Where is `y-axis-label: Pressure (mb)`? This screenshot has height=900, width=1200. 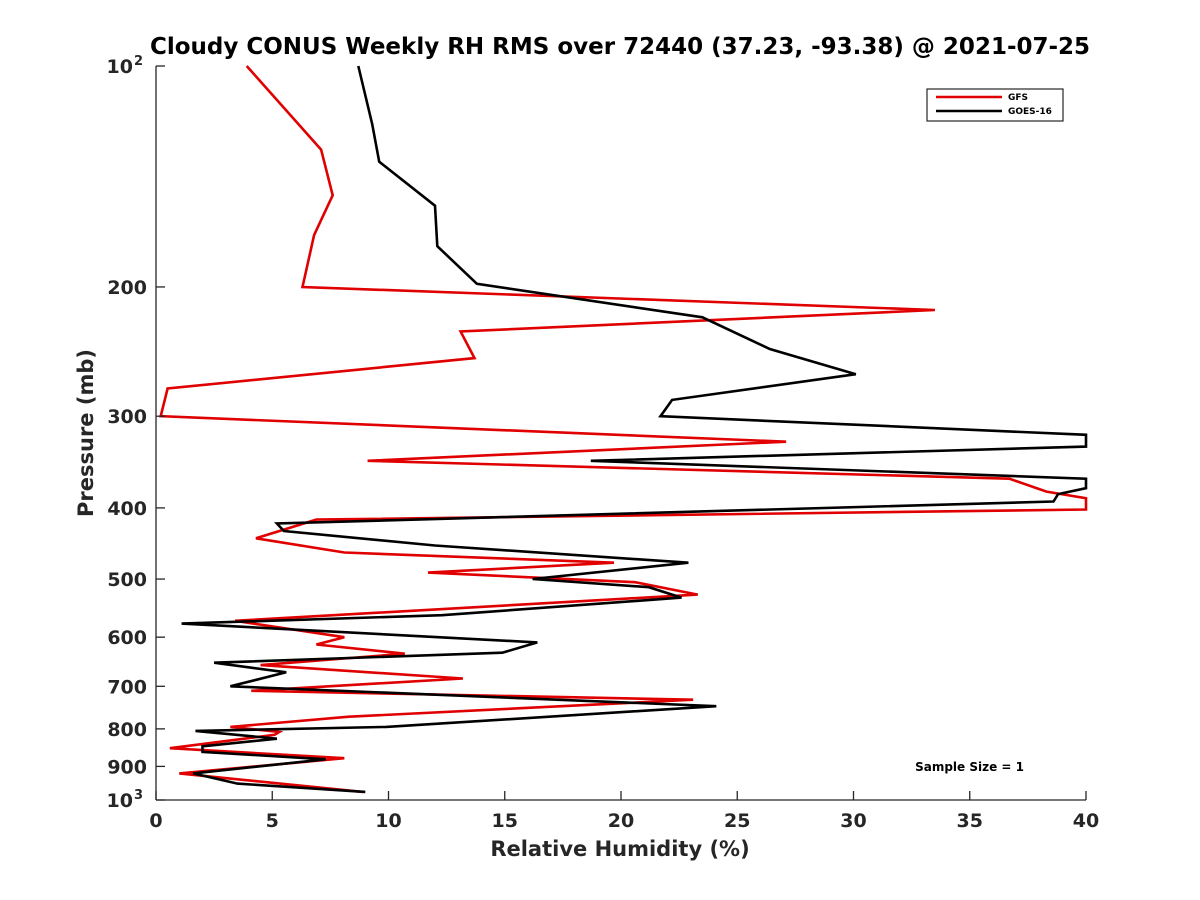
y-axis-label: Pressure (mb) is located at coordinates (86, 433).